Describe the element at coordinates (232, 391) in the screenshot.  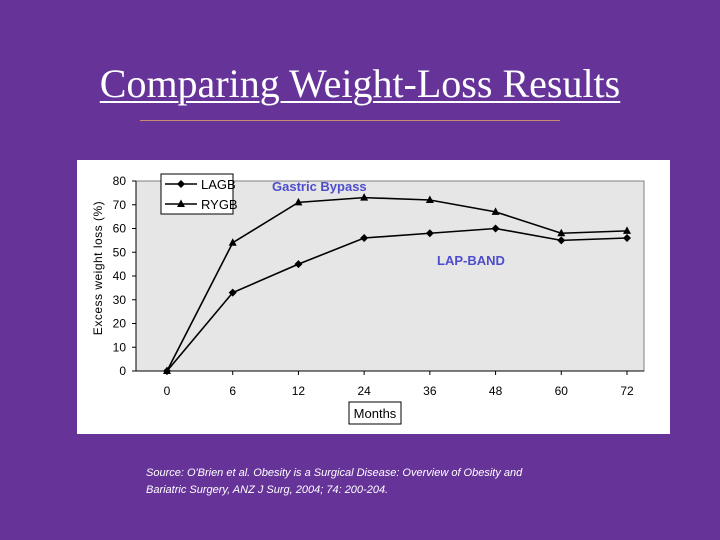
I see `x-tick-label: 6` at that location.